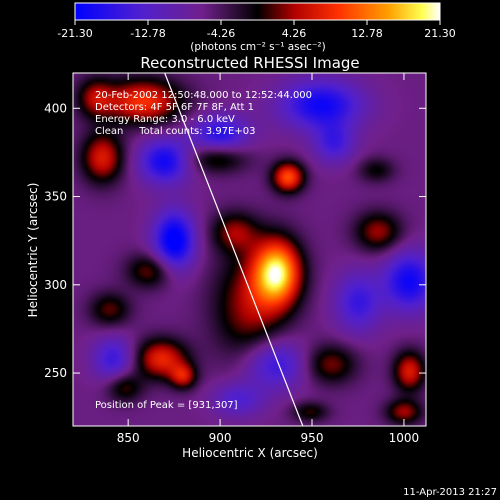 The height and width of the screenshot is (500, 500). Describe the element at coordinates (404, 438) in the screenshot. I see `x-tick-label: 1000` at that location.